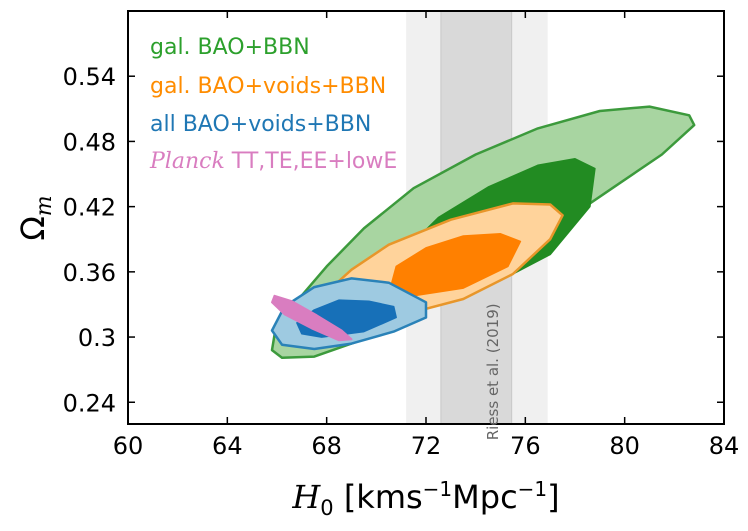  Describe the element at coordinates (227, 446) in the screenshot. I see `x-tick-label: 64` at that location.